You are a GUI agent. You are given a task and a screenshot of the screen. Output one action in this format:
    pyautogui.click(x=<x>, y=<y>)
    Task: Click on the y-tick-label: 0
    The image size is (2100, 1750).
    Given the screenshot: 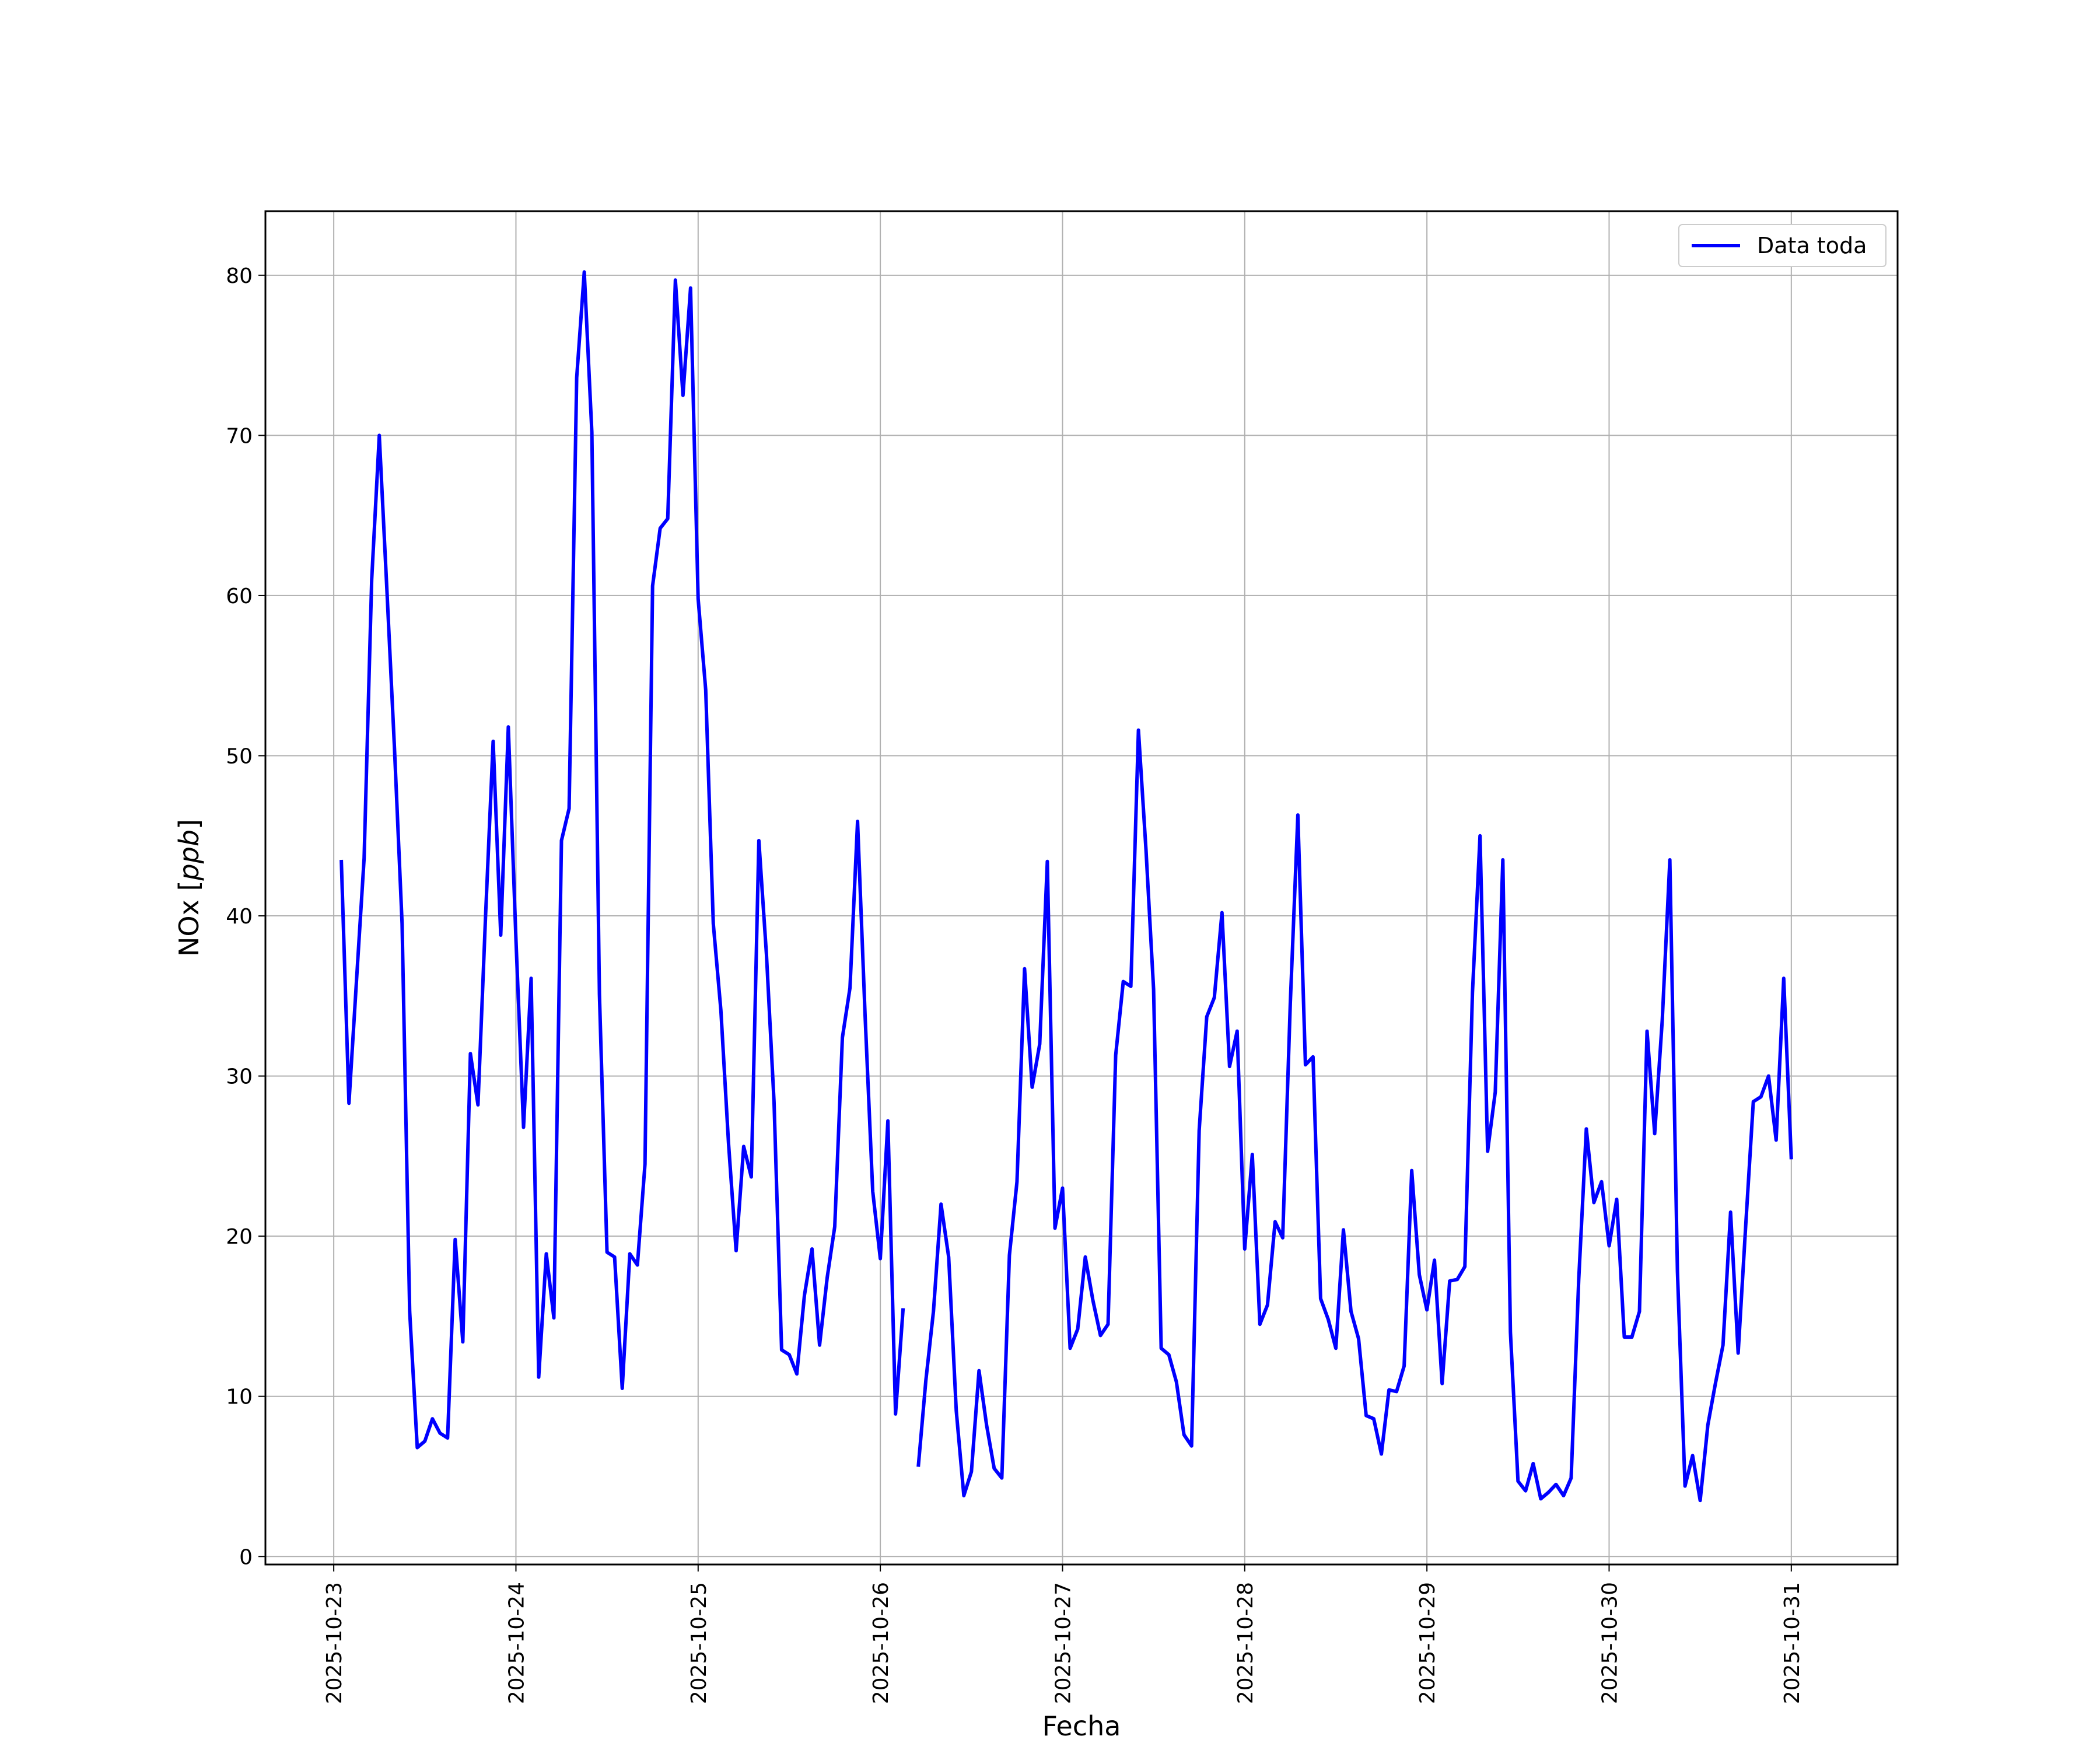 What is the action you would take?
    pyautogui.click(x=246, y=1557)
    